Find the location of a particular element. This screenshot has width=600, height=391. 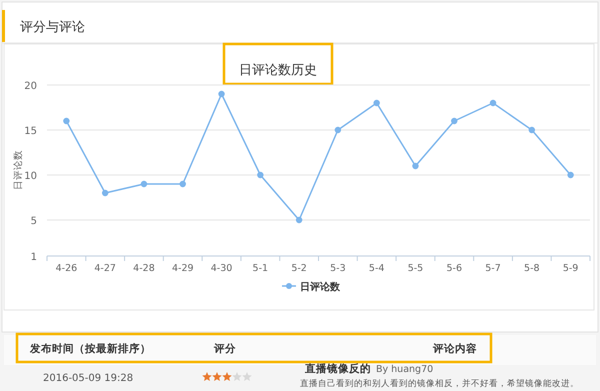

text: 直播镜像反的 is located at coordinates (337, 368).